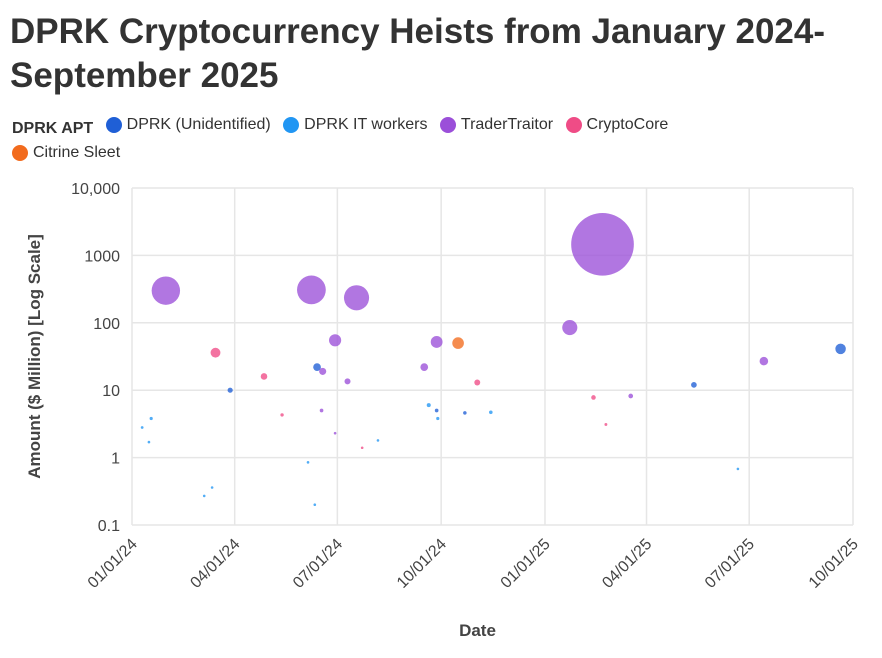 The image size is (882, 658). What do you see at coordinates (198, 124) in the screenshot?
I see `legend-label: DPRK (Unidentified)` at bounding box center [198, 124].